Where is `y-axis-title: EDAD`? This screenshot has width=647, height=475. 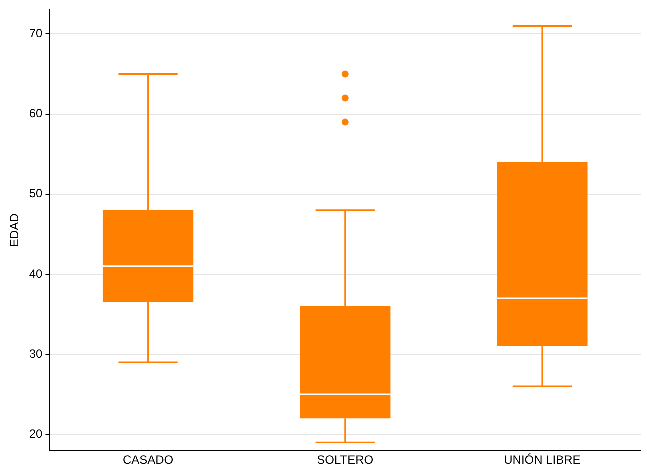 y-axis-title: EDAD is located at coordinates (15, 230).